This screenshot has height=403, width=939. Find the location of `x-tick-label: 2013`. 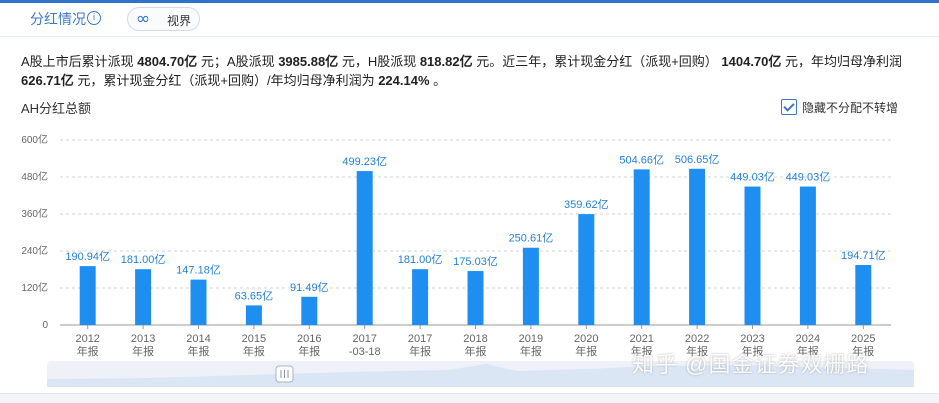

x-tick-label: 2013 is located at coordinates (143, 339).